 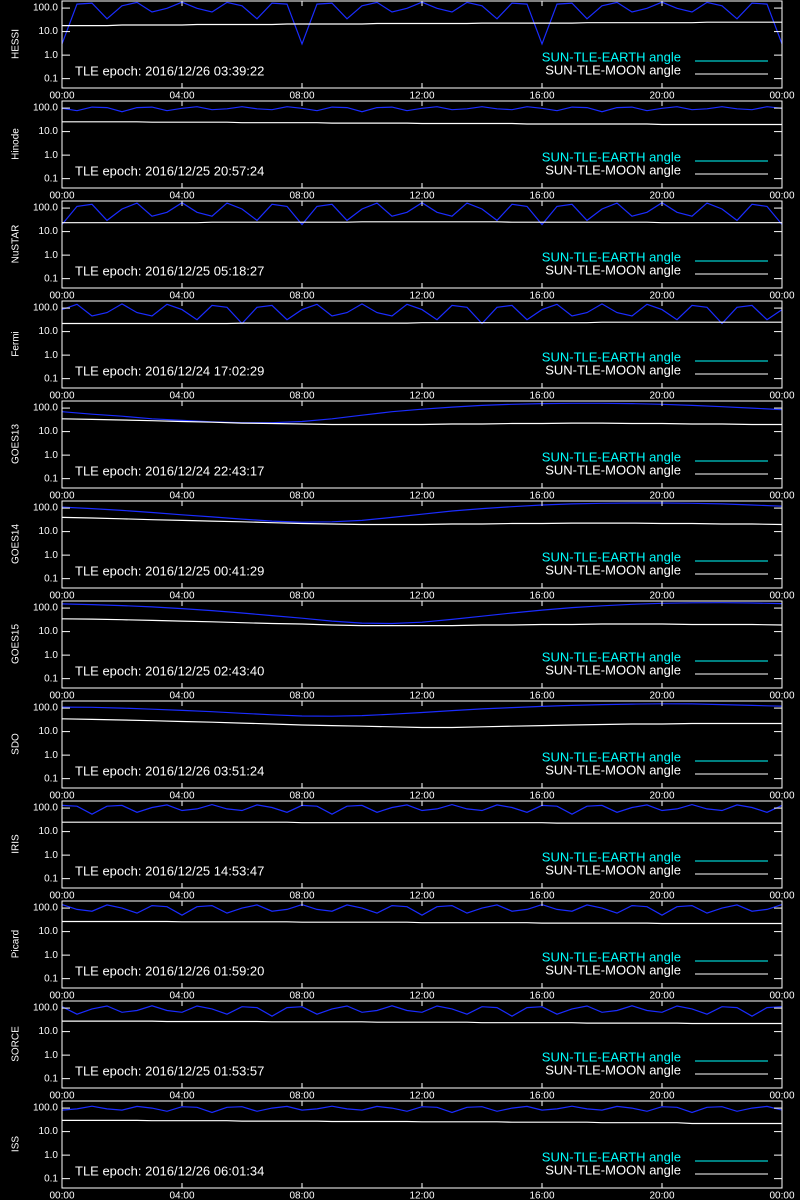 What do you see at coordinates (16, 644) in the screenshot?
I see `y-axis-label: GOES15` at bounding box center [16, 644].